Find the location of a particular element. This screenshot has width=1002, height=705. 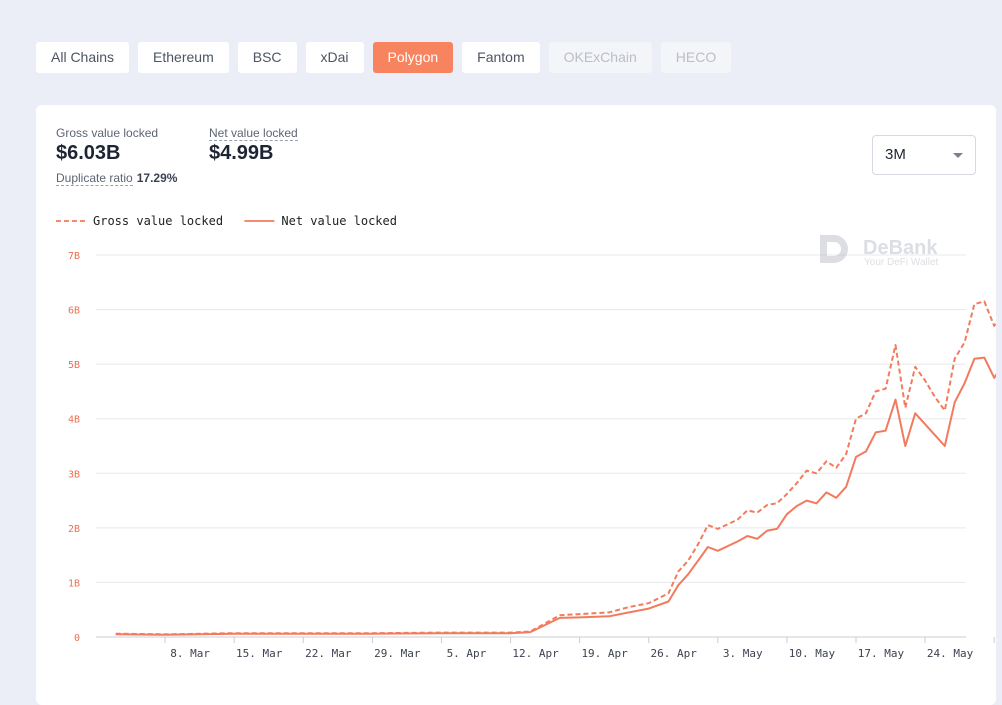

y-tick-label: 5B is located at coordinates (74, 365).